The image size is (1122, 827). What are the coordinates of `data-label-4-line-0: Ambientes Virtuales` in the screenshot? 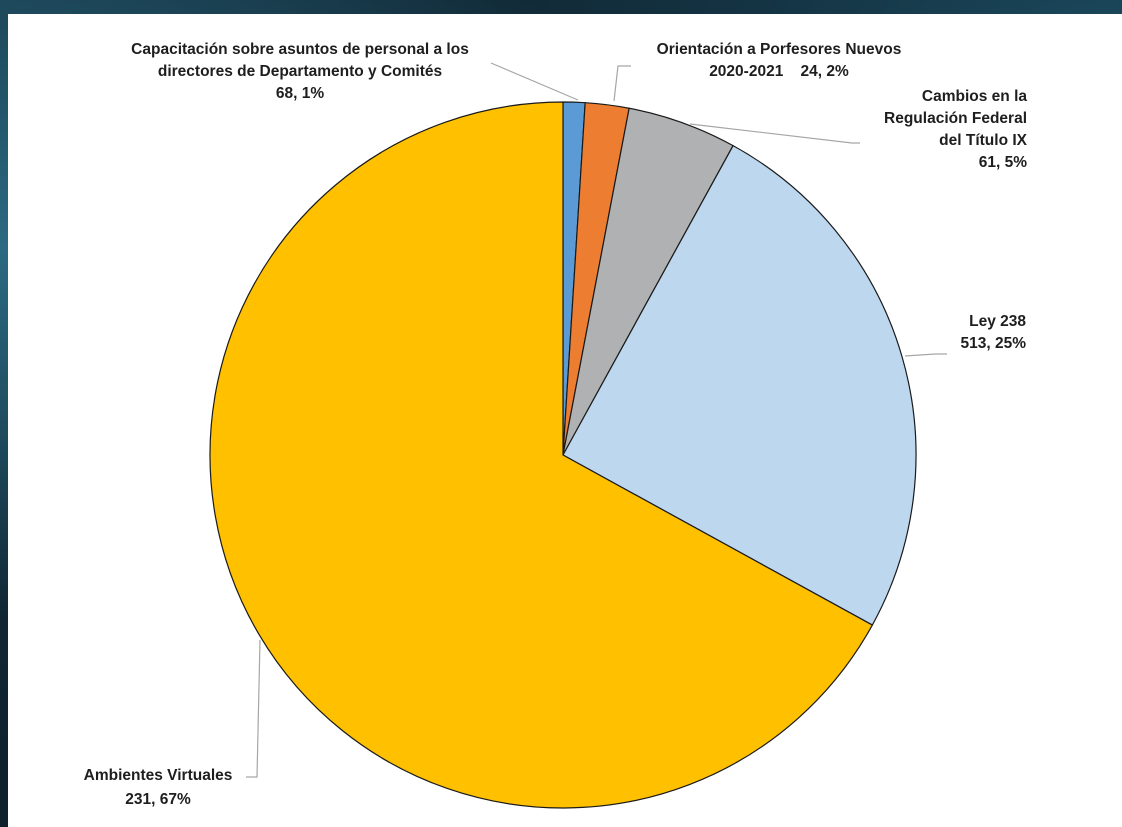 It's located at (158, 775).